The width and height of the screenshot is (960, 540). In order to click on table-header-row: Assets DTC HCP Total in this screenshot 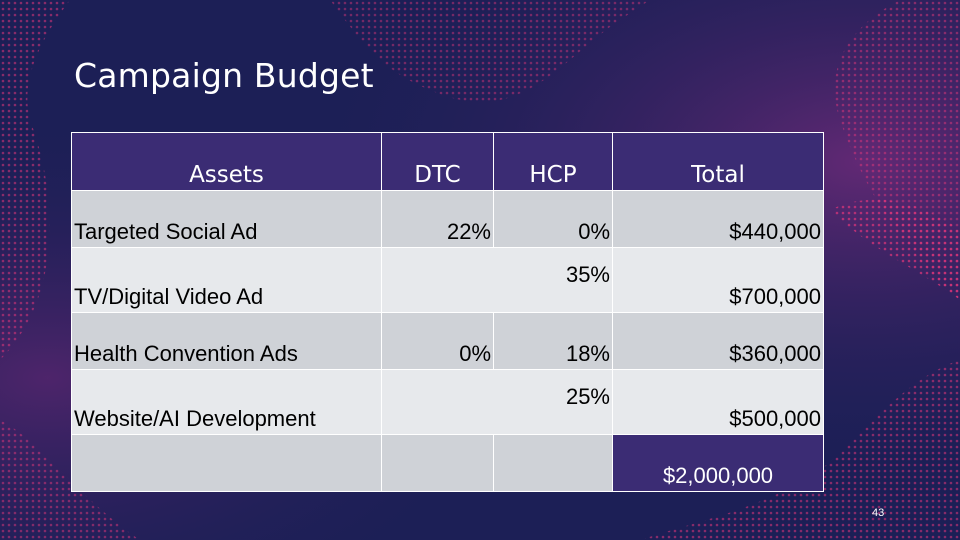, I will do `click(447, 161)`.